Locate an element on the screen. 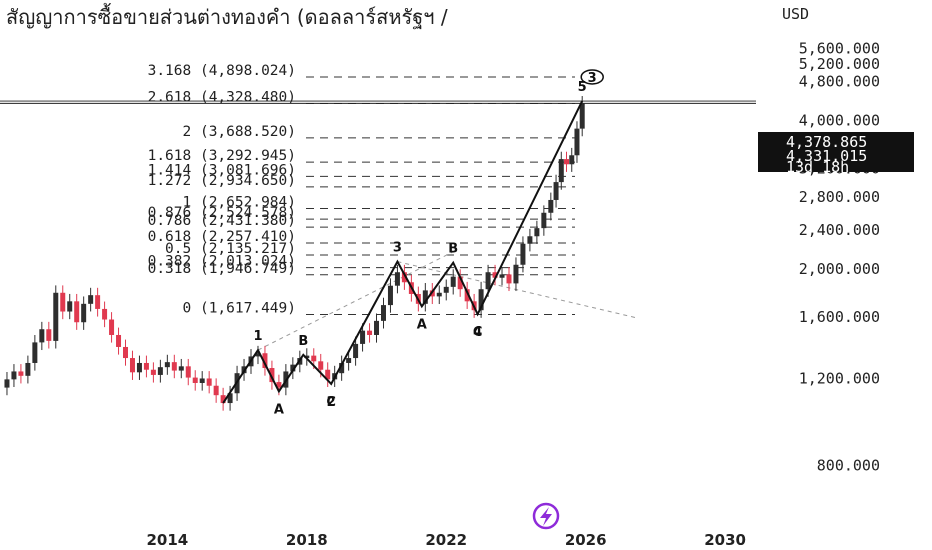 This screenshot has width=932, height=550. bolt-icon is located at coordinates (546, 516).